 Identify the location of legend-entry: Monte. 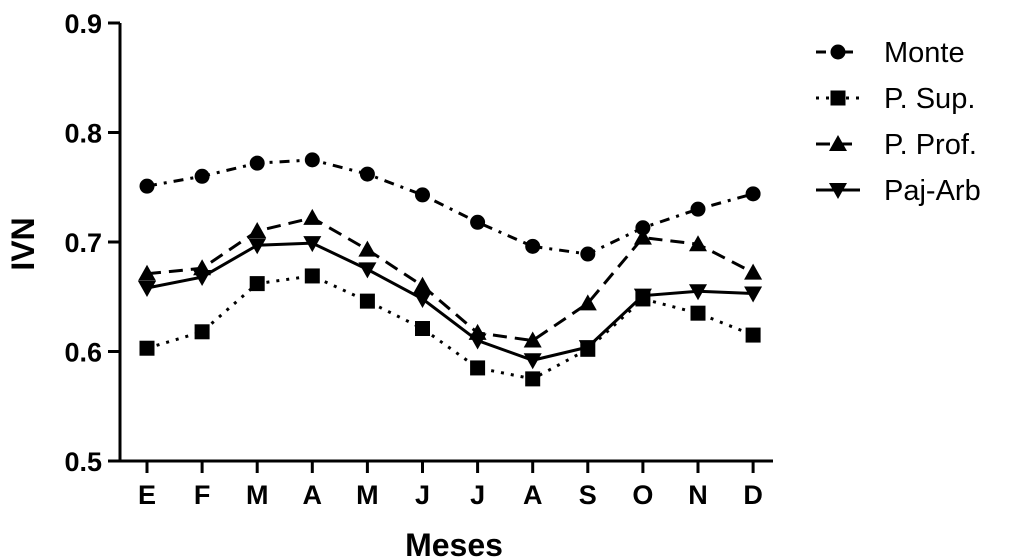
(890, 53).